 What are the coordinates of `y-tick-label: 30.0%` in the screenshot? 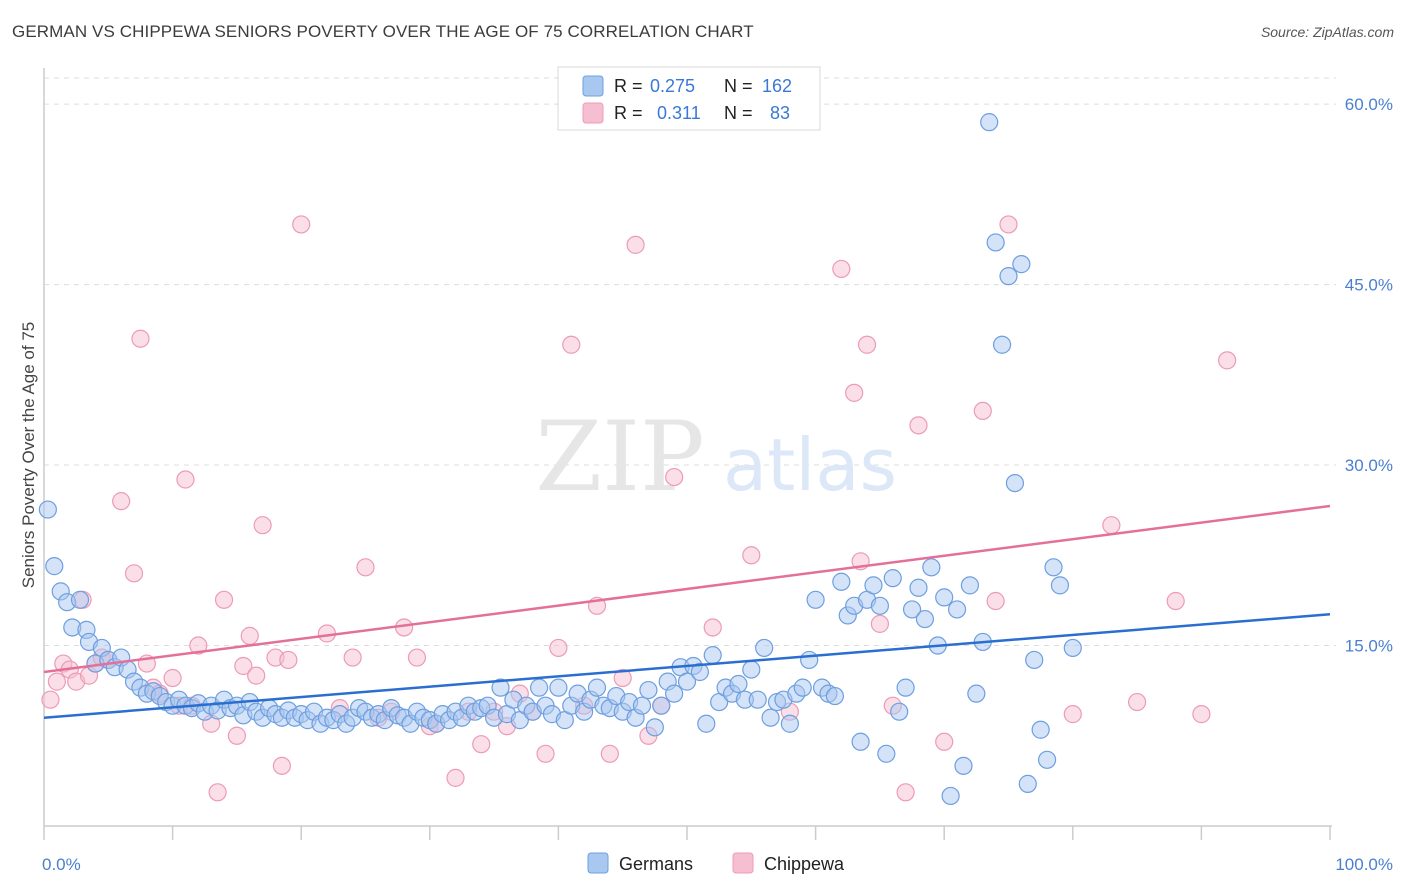 It's located at (1369, 465).